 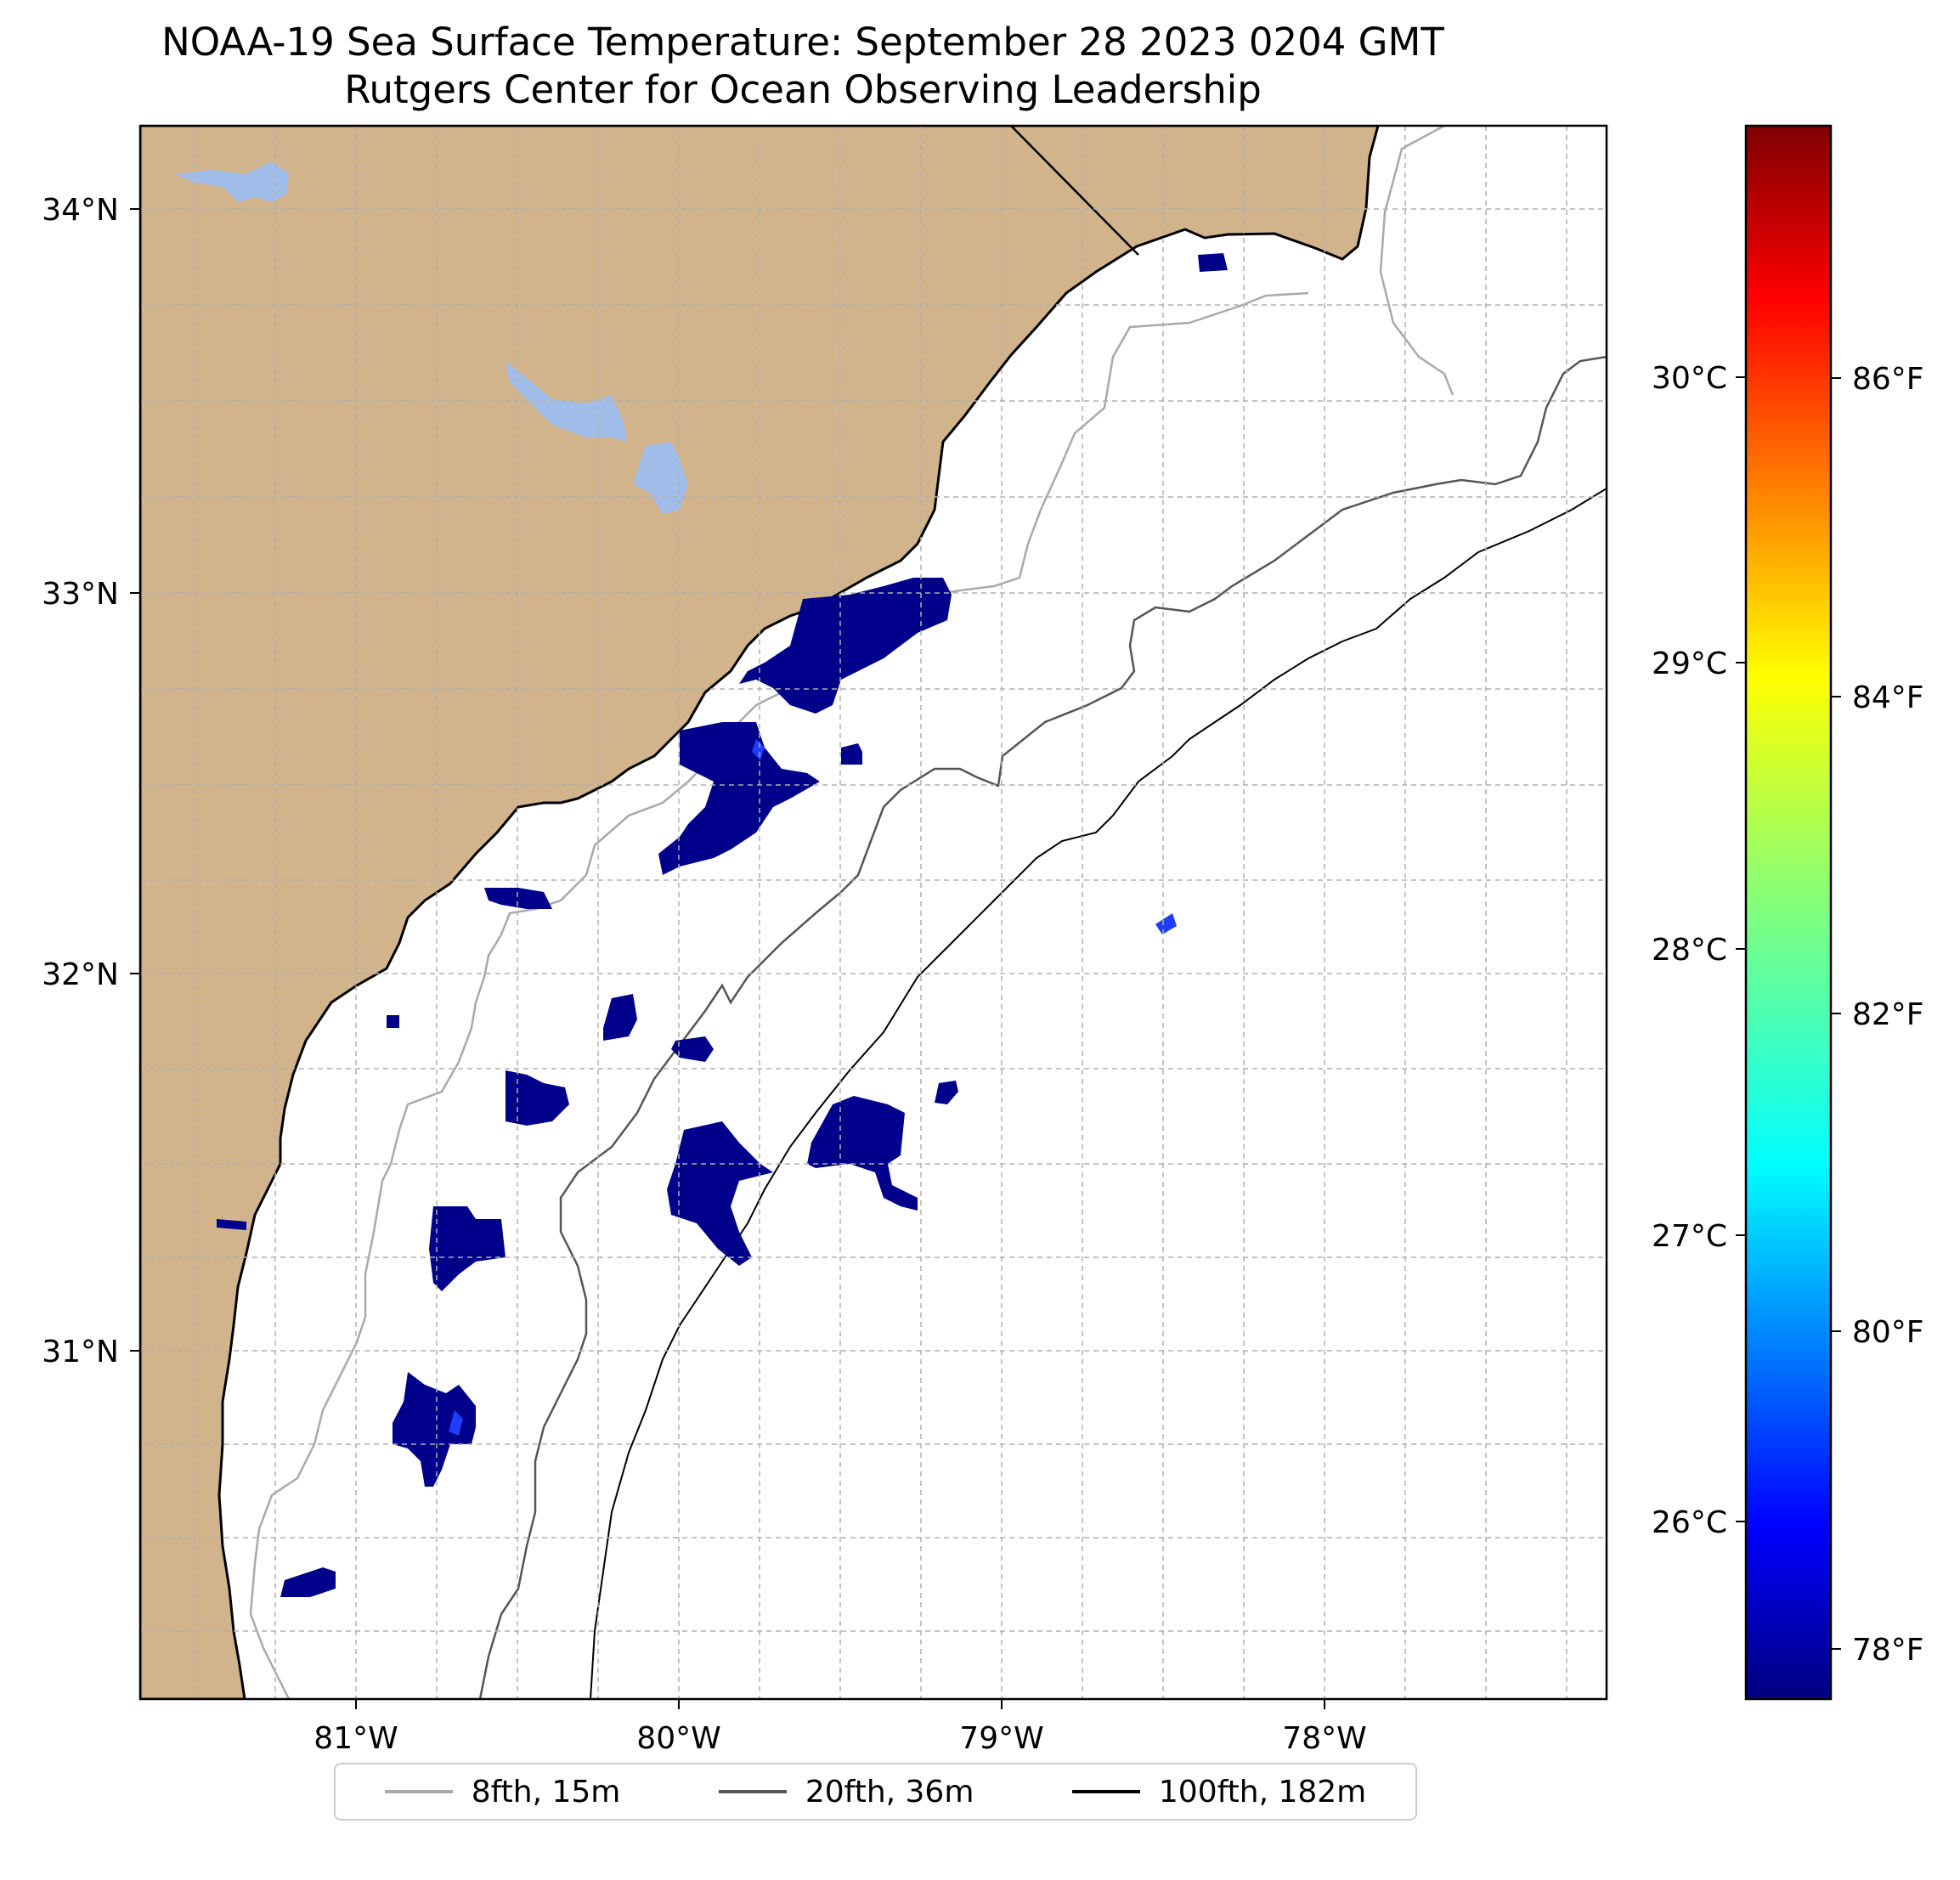 I want to click on lake-moultrie, so click(x=661, y=478).